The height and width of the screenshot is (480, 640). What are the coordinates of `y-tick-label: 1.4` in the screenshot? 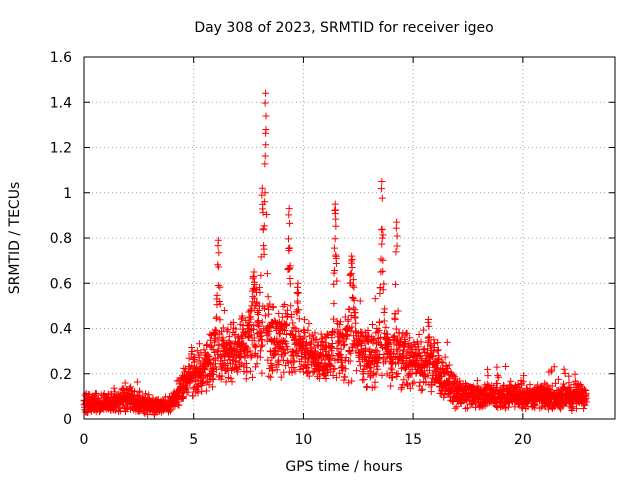 It's located at (61, 103).